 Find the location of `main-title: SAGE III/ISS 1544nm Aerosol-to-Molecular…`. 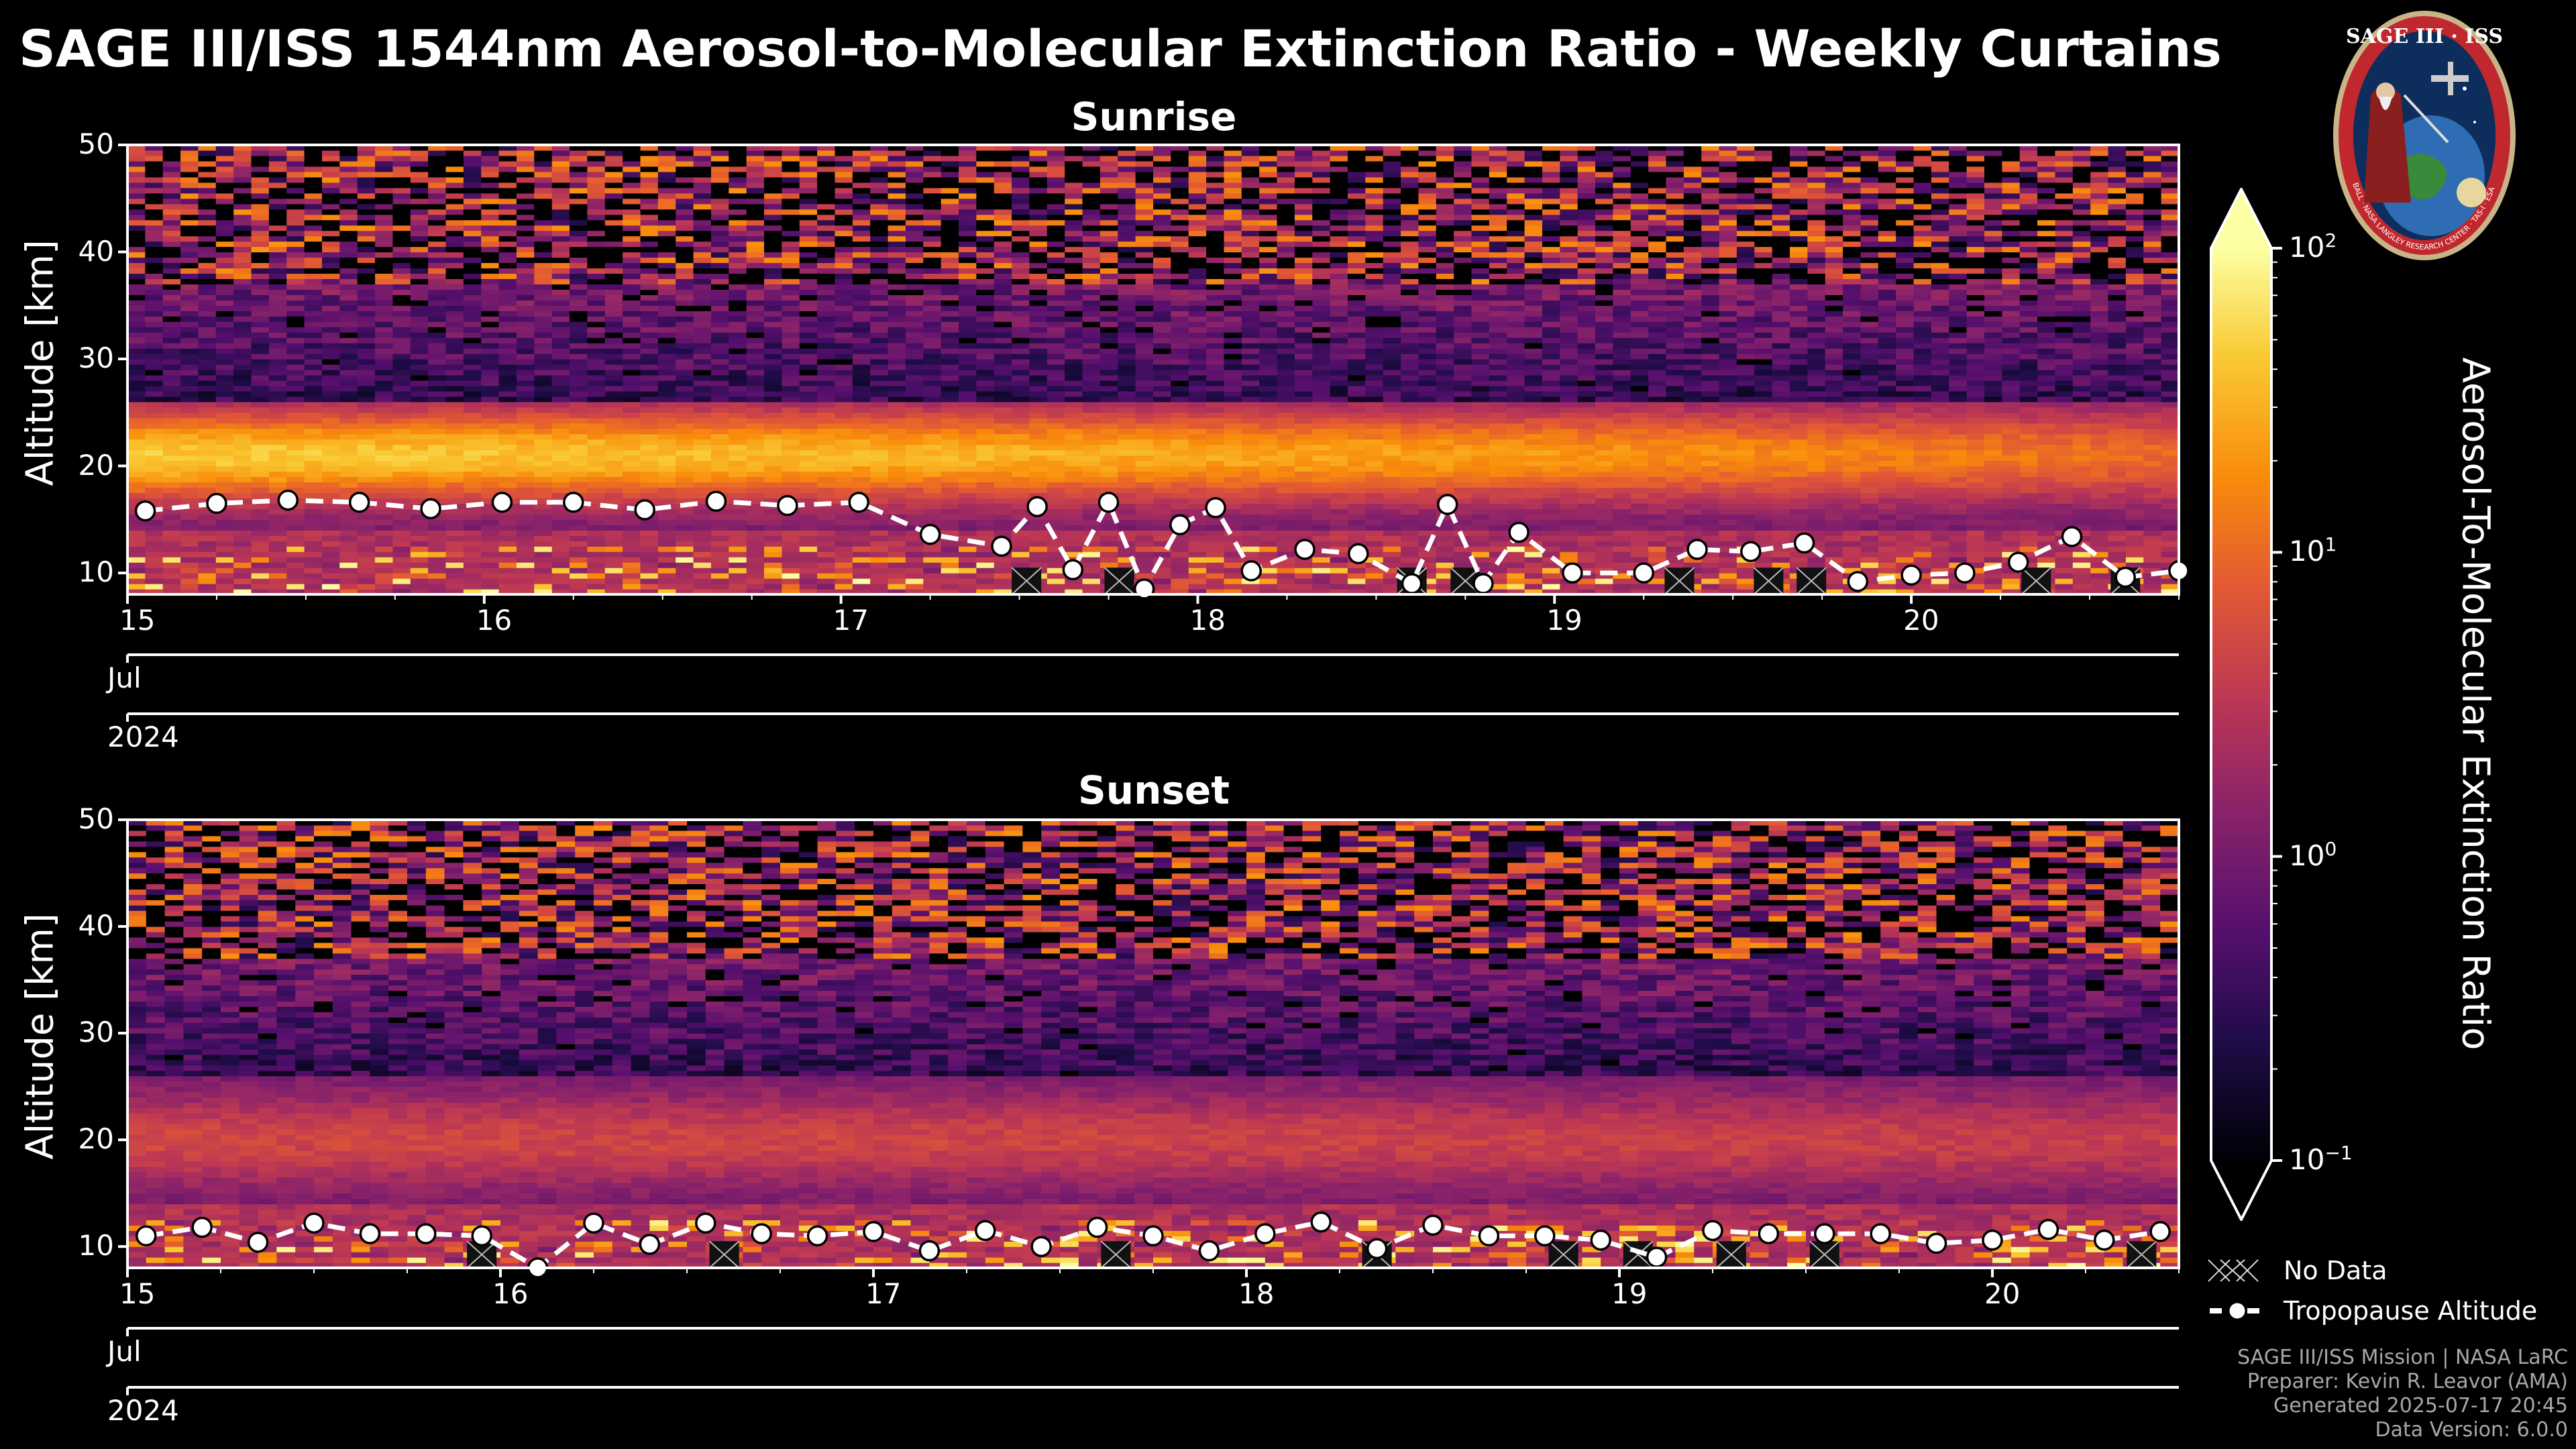

main-title: SAGE III/ISS 1544nm Aerosol-to-Molecular… is located at coordinates (1120, 48).